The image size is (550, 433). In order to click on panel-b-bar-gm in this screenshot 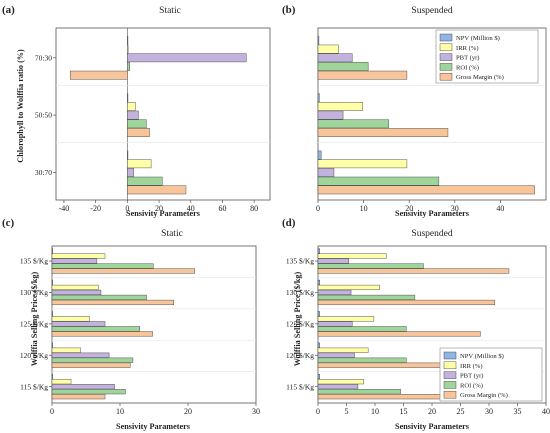, I will do `click(383, 132)`.